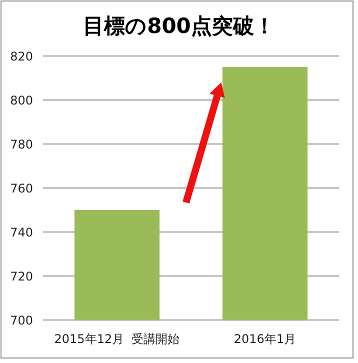 The image size is (358, 363). I want to click on y-tick-label: 760, so click(21, 189).